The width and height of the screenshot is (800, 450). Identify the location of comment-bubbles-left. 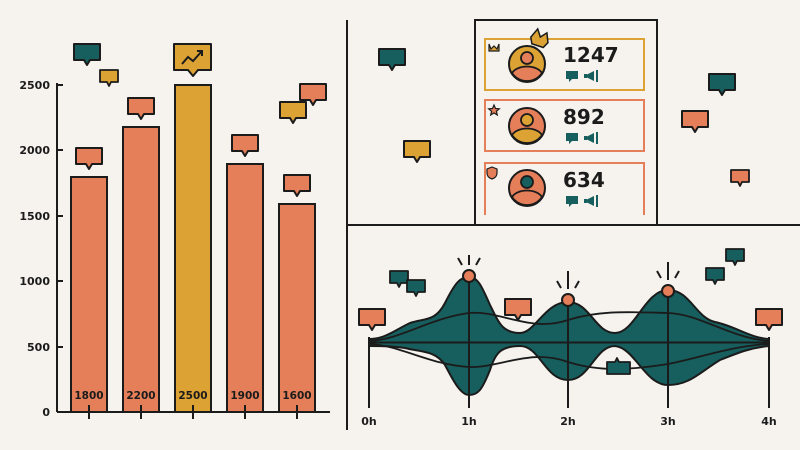
(200, 120).